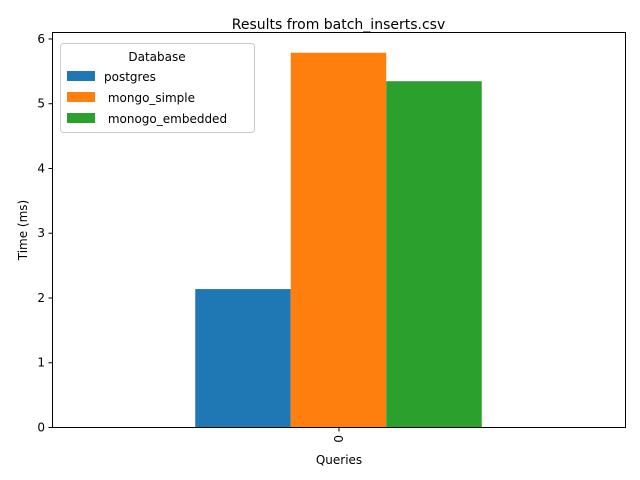  I want to click on legend-label-mongo_simple: mongo_simple, so click(149, 98).